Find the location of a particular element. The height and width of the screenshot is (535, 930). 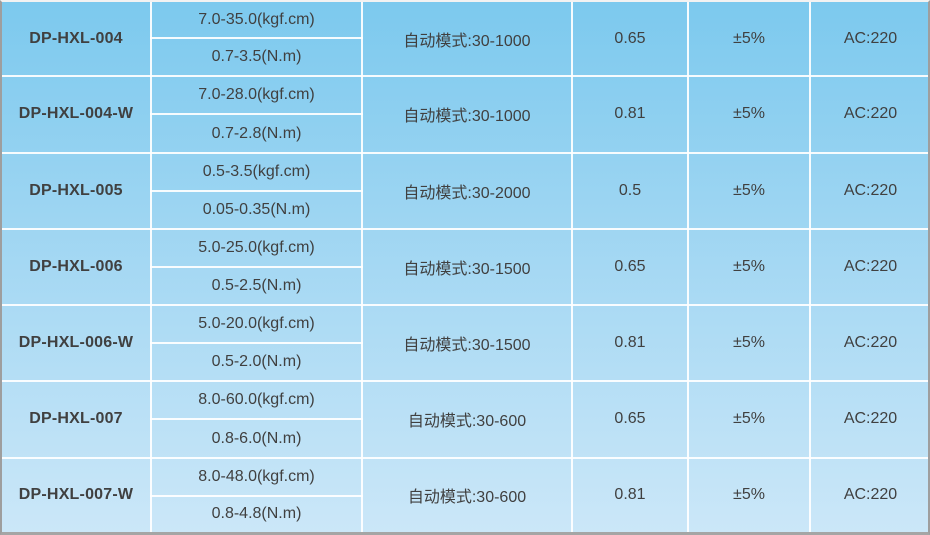

model-cell: DP-HXL-007-W is located at coordinates (77, 494).